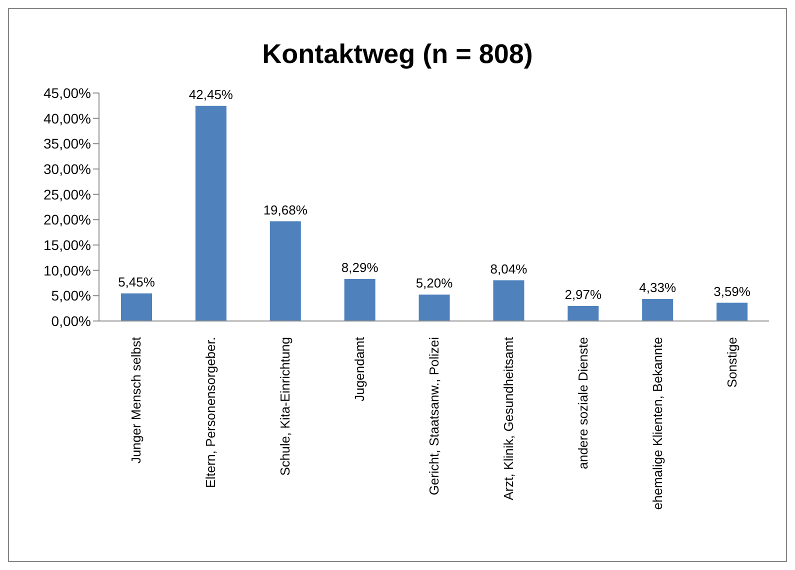 The image size is (795, 570). Describe the element at coordinates (67, 244) in the screenshot. I see `y-tick-label: 15,00%` at that location.